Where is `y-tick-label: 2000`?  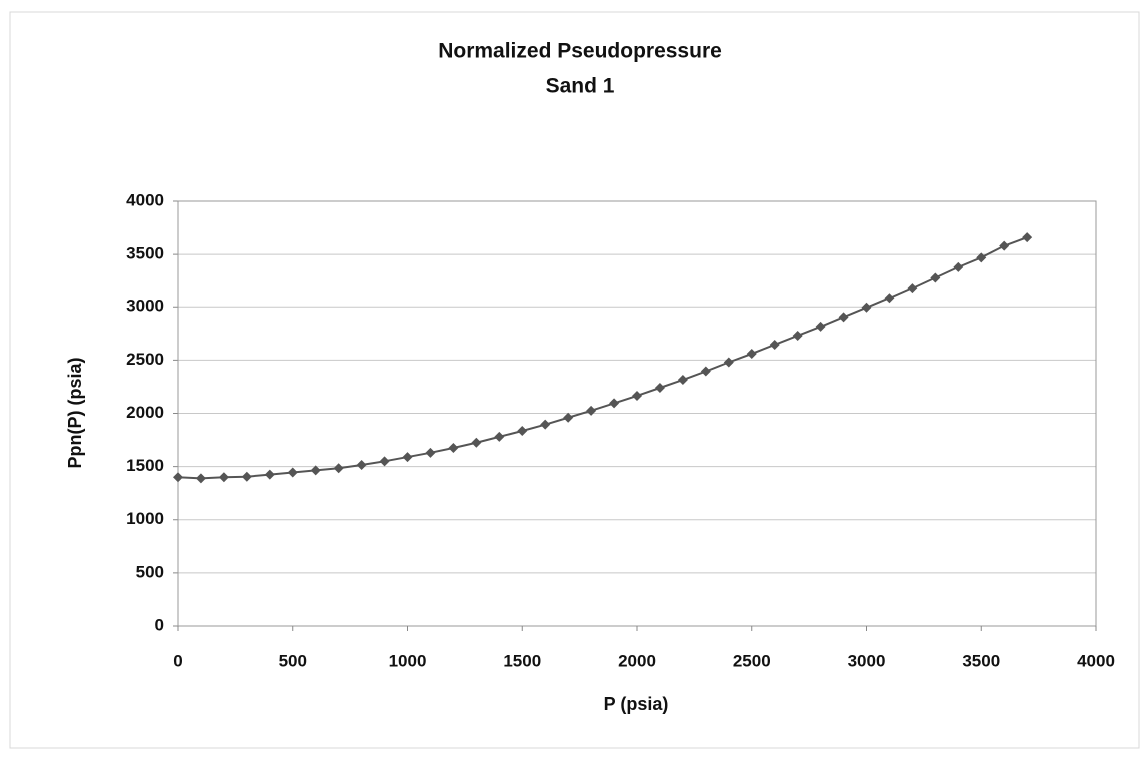 y-tick-label: 2000 is located at coordinates (145, 412).